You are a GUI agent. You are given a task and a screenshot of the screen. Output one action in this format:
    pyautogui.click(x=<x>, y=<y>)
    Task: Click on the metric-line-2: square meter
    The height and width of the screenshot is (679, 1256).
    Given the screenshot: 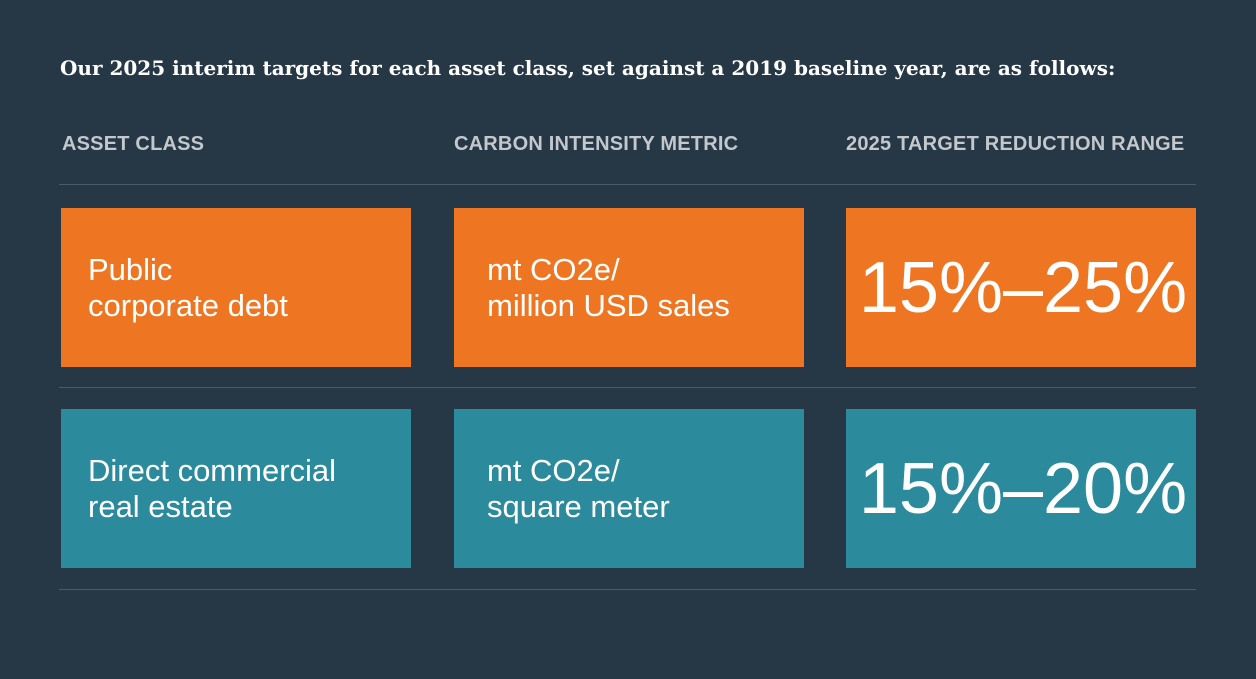 What is the action you would take?
    pyautogui.click(x=578, y=506)
    